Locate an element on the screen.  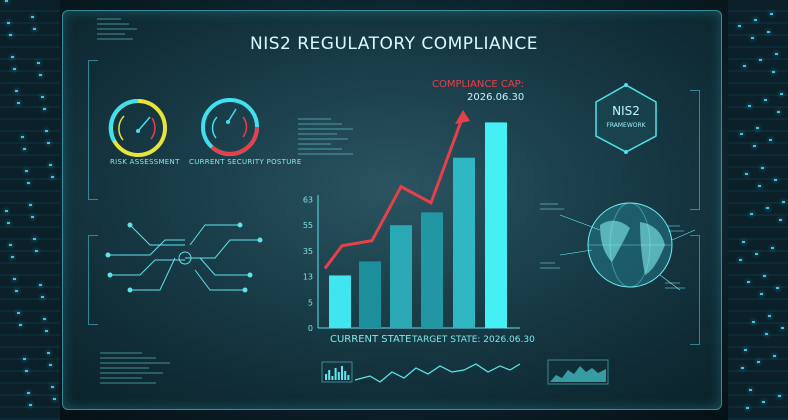
compliance-cap-label: COMPLIANCE CAP: is located at coordinates (478, 84).